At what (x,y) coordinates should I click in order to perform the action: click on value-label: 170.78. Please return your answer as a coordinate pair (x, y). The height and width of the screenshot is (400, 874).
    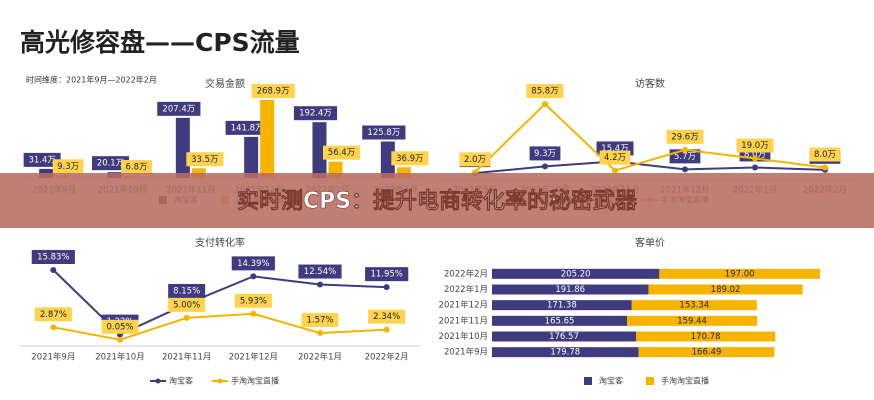
    Looking at the image, I should click on (706, 337).